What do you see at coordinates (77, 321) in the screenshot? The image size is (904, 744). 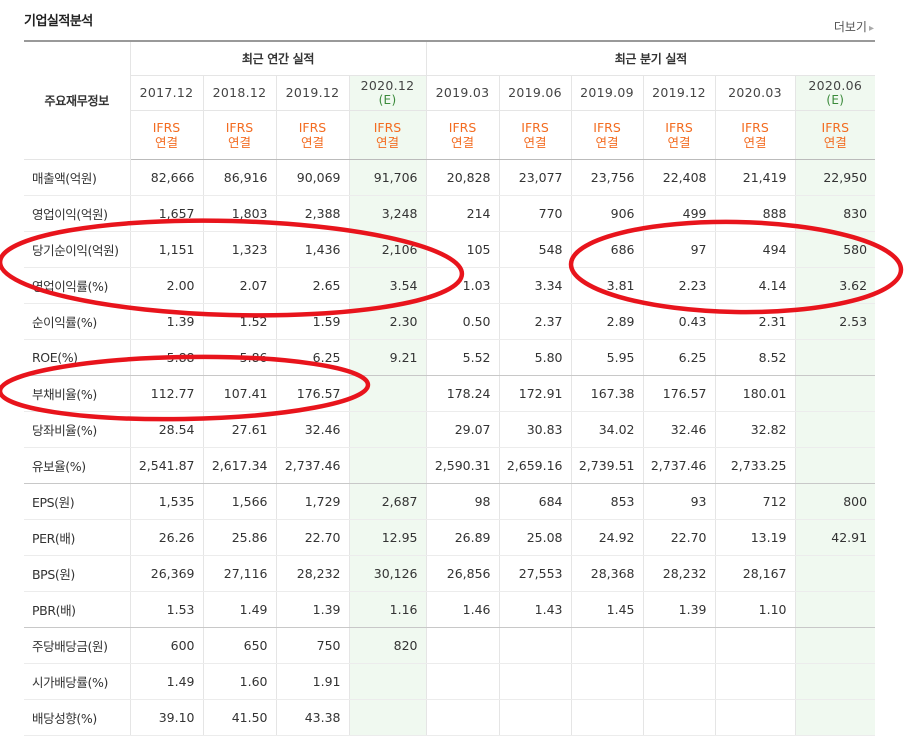 I see `row-label: 순이익률(%)` at bounding box center [77, 321].